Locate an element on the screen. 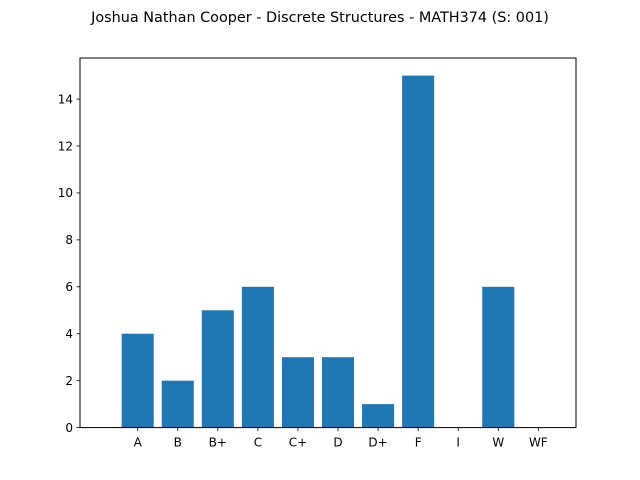  y-tick-label: 0 is located at coordinates (69, 428).